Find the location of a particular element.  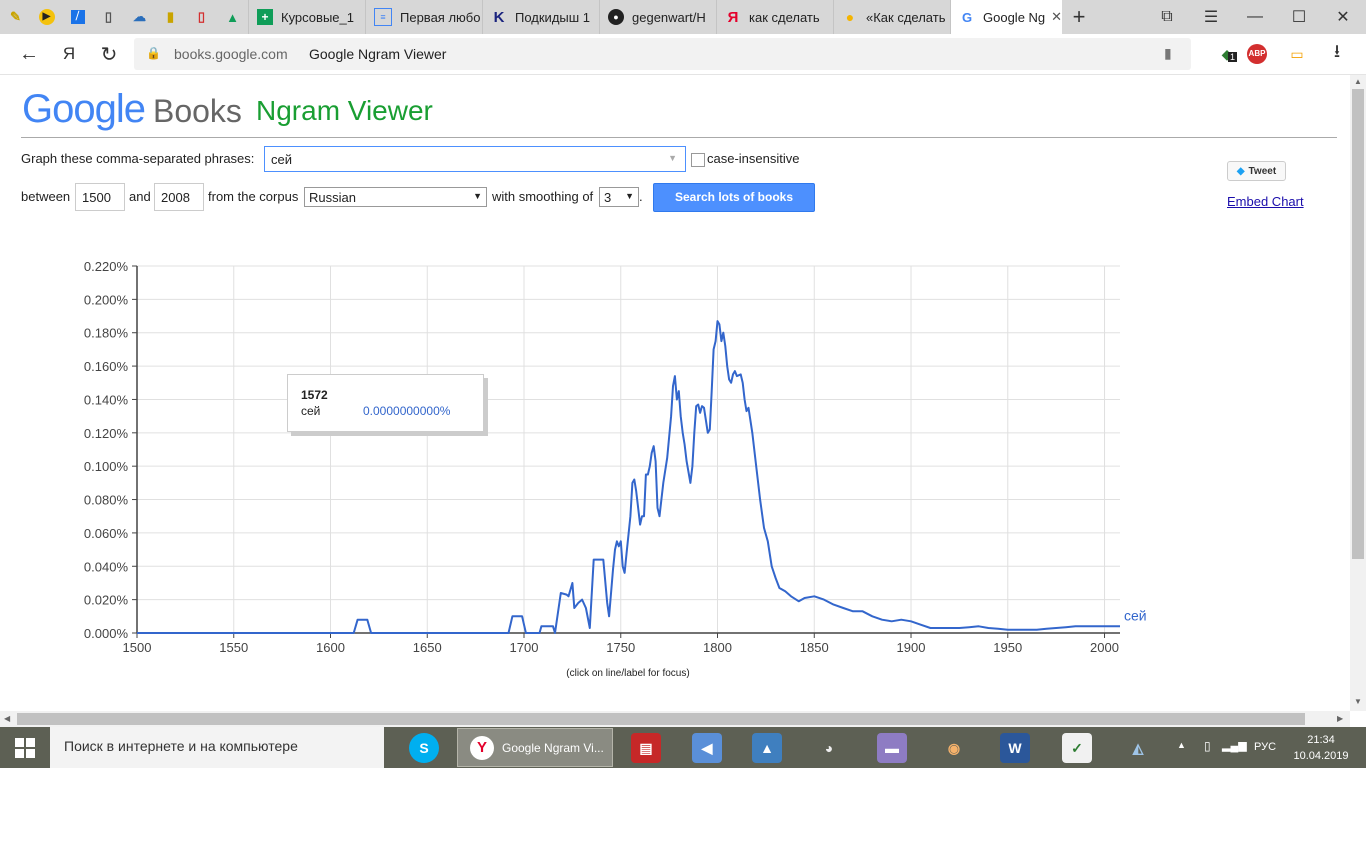

google-books-logo: Google Books is located at coordinates (132, 109).